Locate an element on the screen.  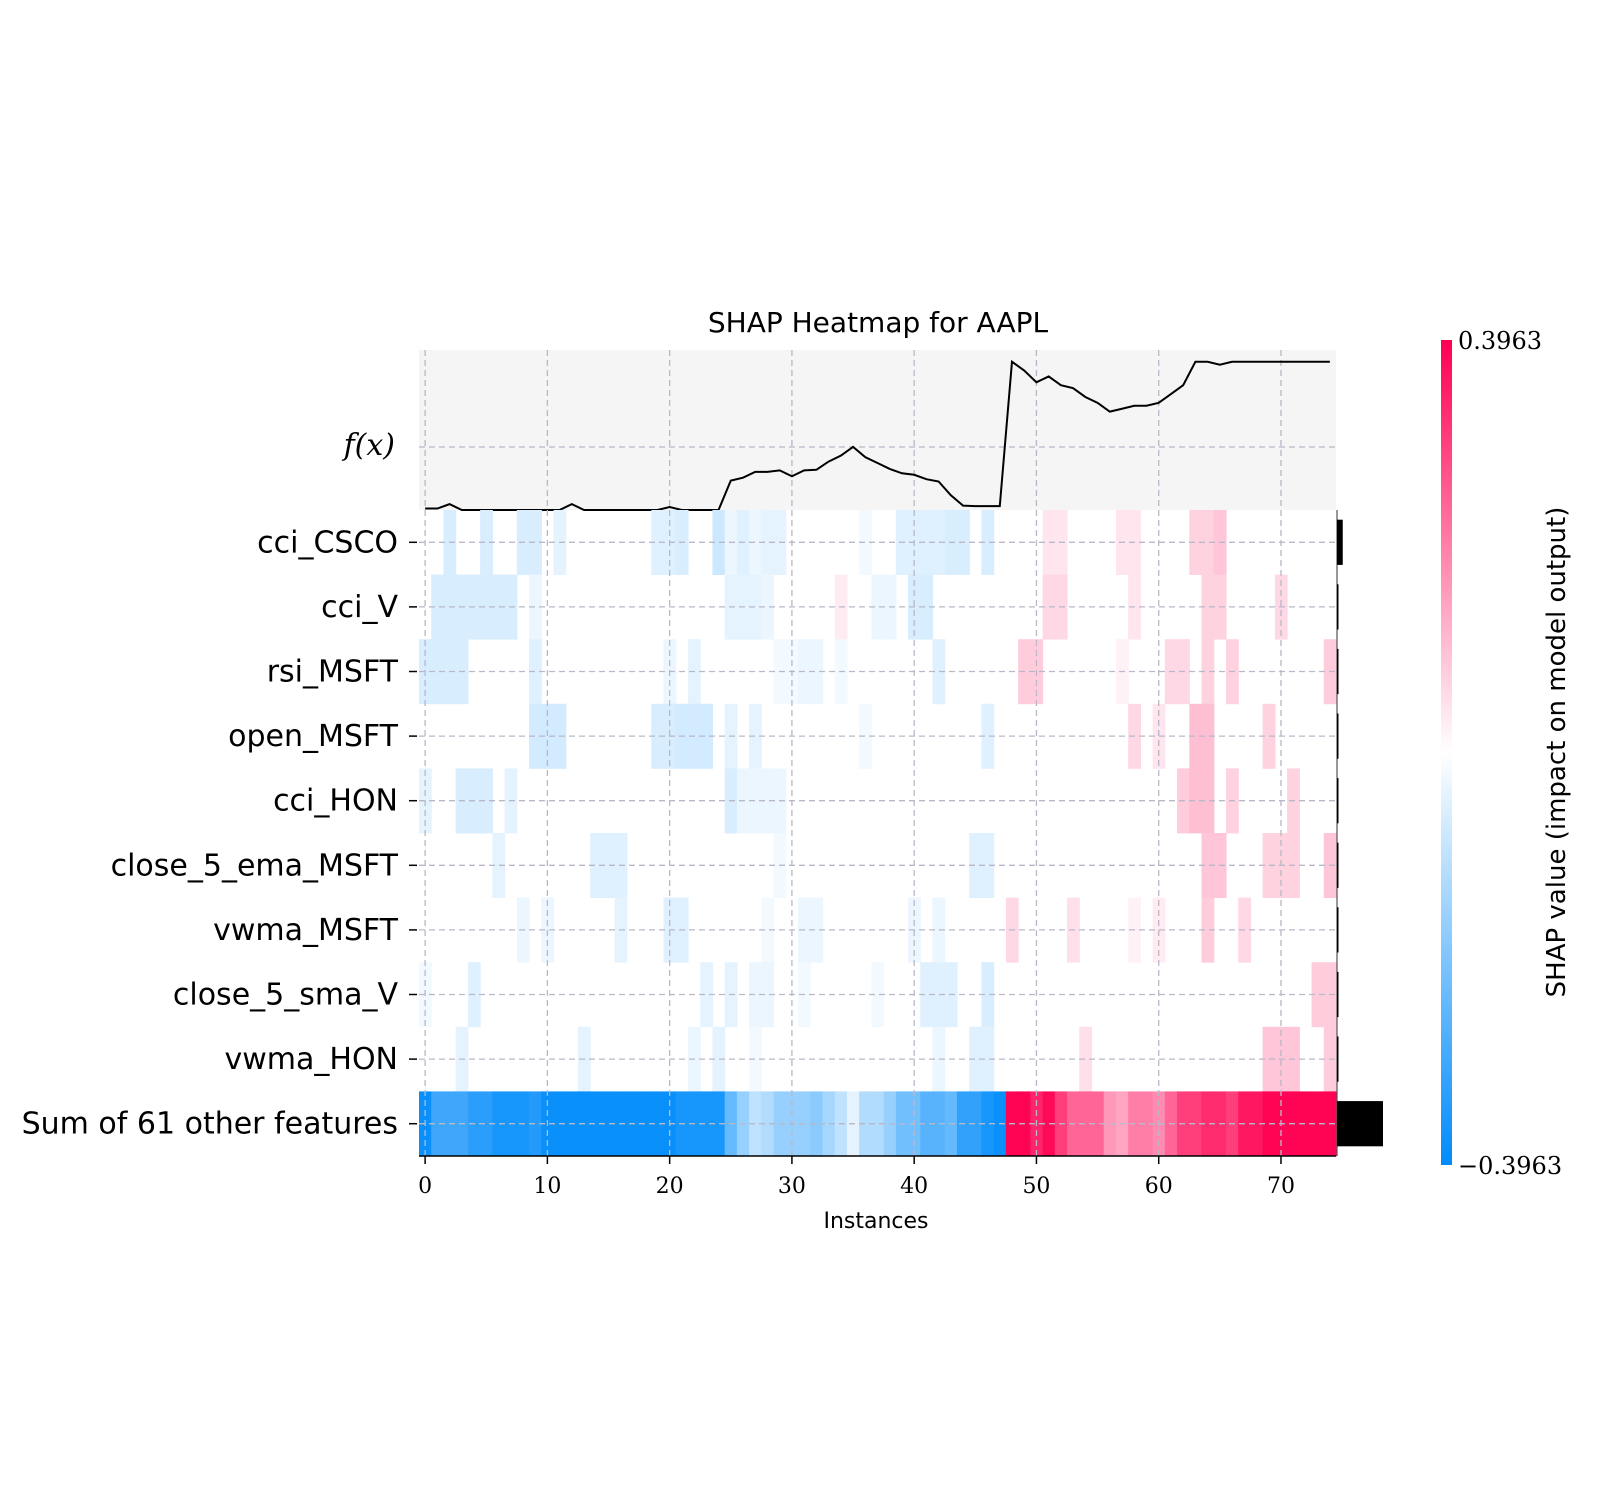
x-tick-label: 40 is located at coordinates (914, 1186).